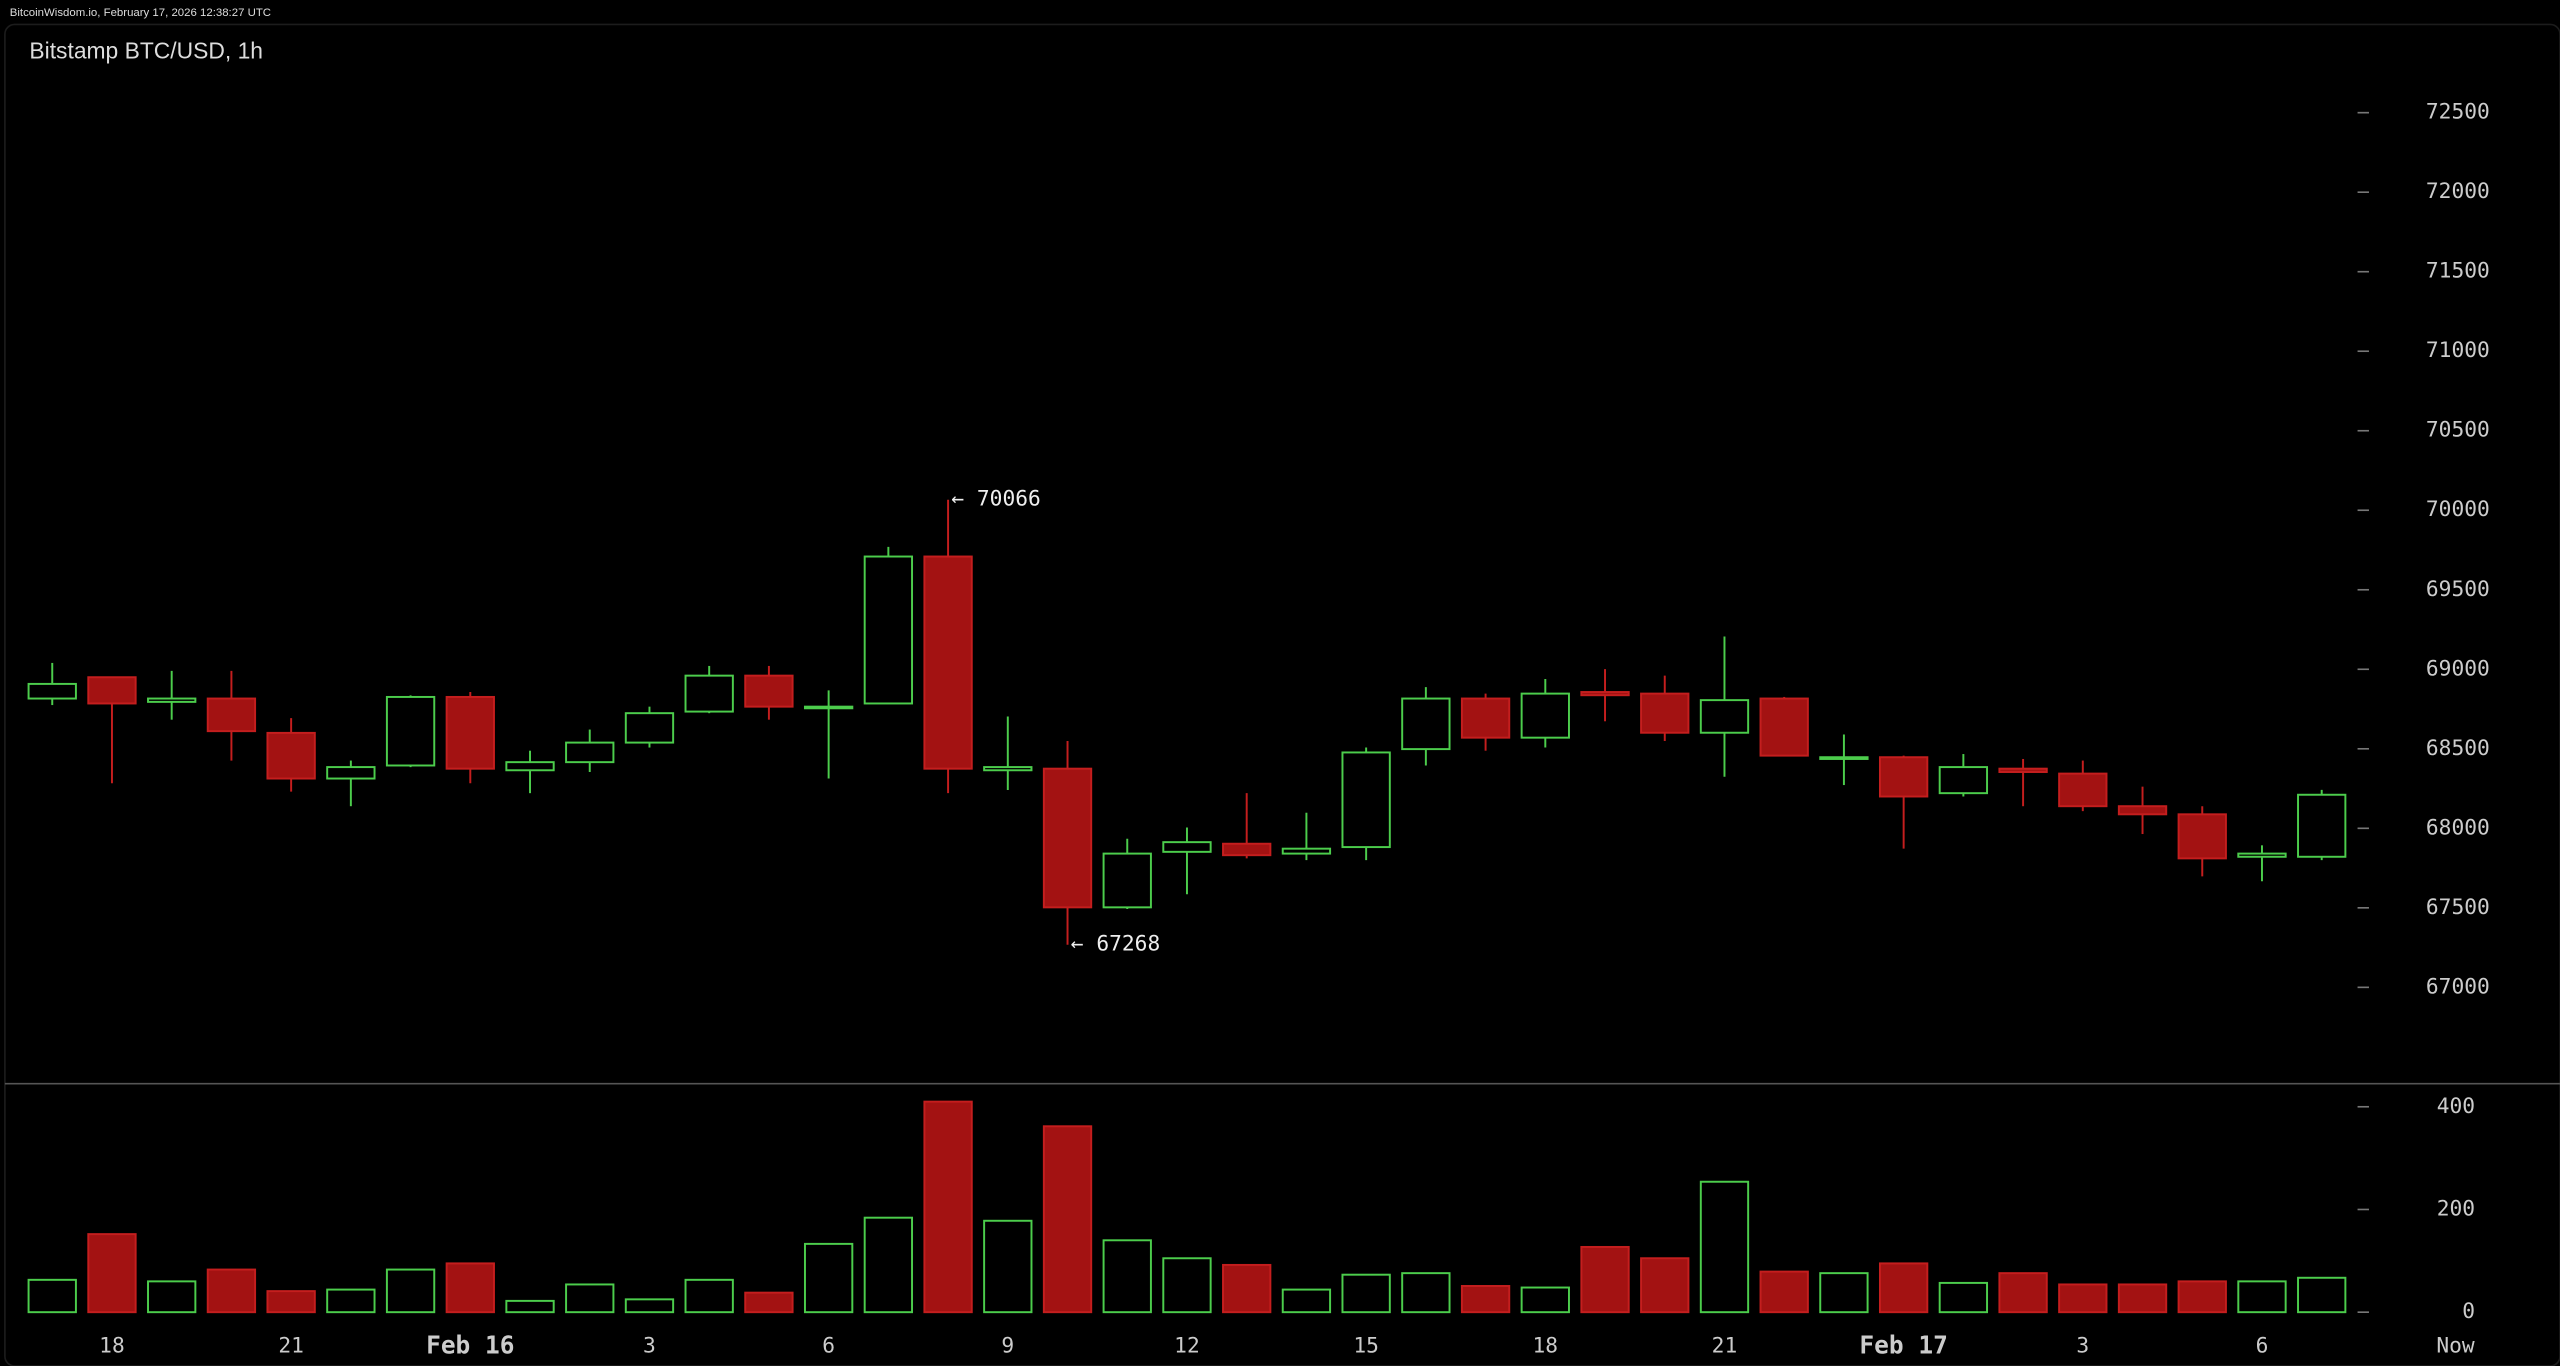 This screenshot has height=1366, width=2560. Describe the element at coordinates (1903, 1344) in the screenshot. I see `x-tick-label: Feb 17` at that location.